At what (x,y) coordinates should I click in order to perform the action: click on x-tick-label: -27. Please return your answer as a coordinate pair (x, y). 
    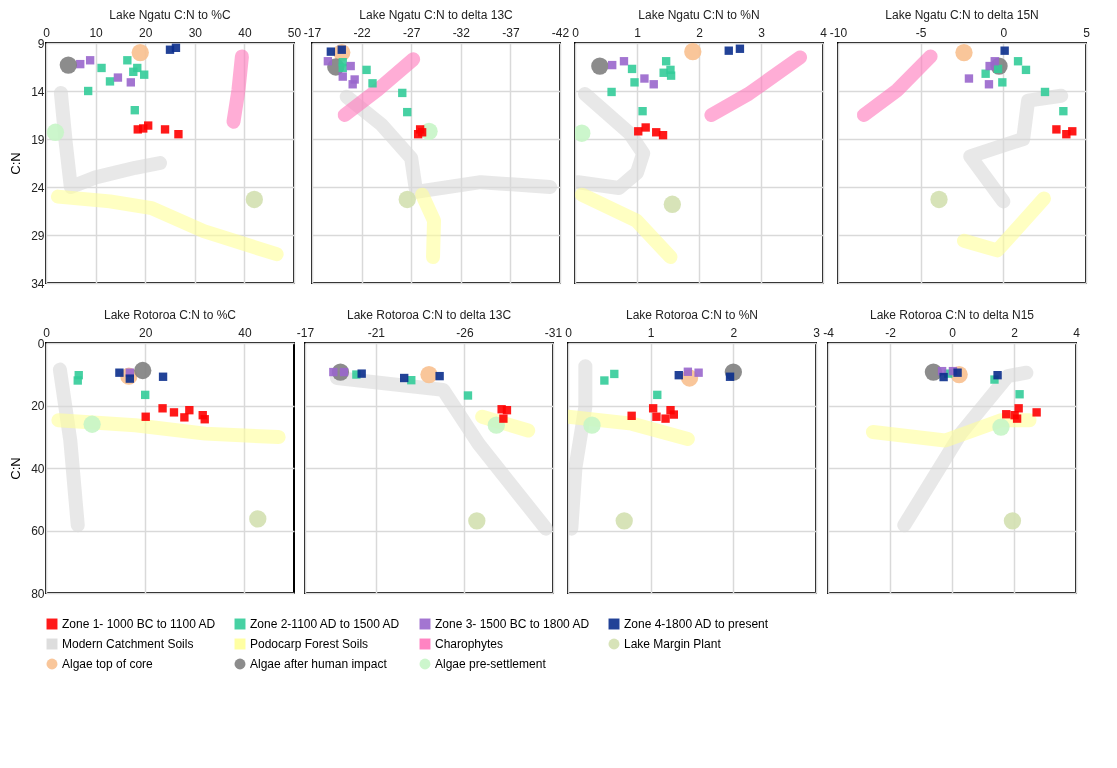
    Looking at the image, I should click on (412, 32).